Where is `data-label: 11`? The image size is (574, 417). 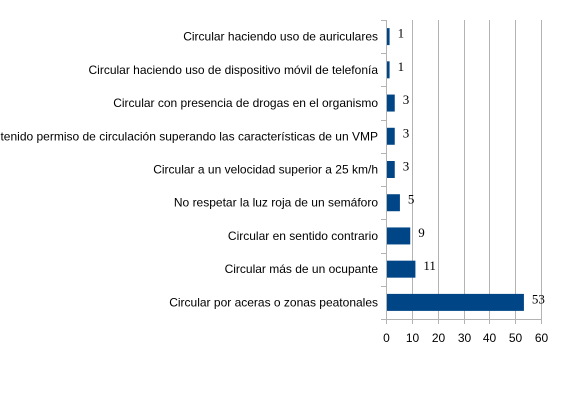
data-label: 11 is located at coordinates (429, 265).